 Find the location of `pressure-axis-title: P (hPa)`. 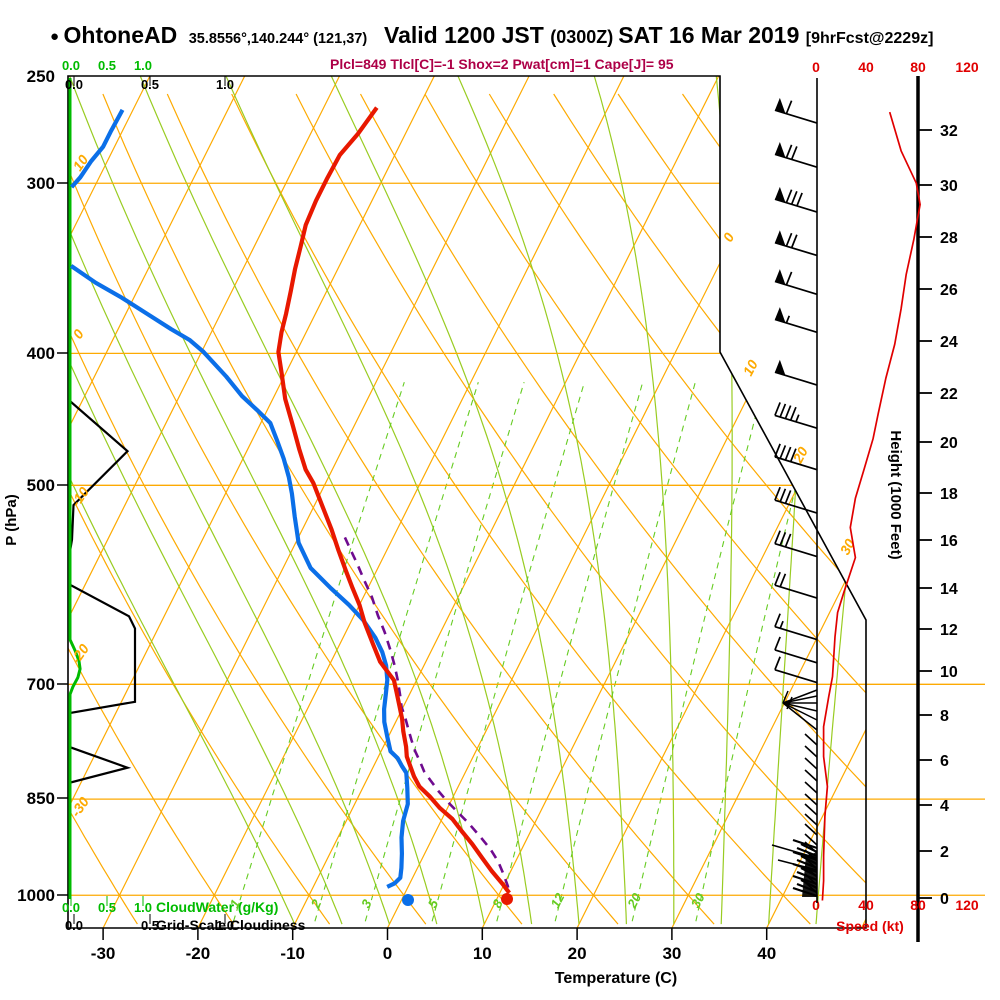

pressure-axis-title: P (hPa) is located at coordinates (11, 519).